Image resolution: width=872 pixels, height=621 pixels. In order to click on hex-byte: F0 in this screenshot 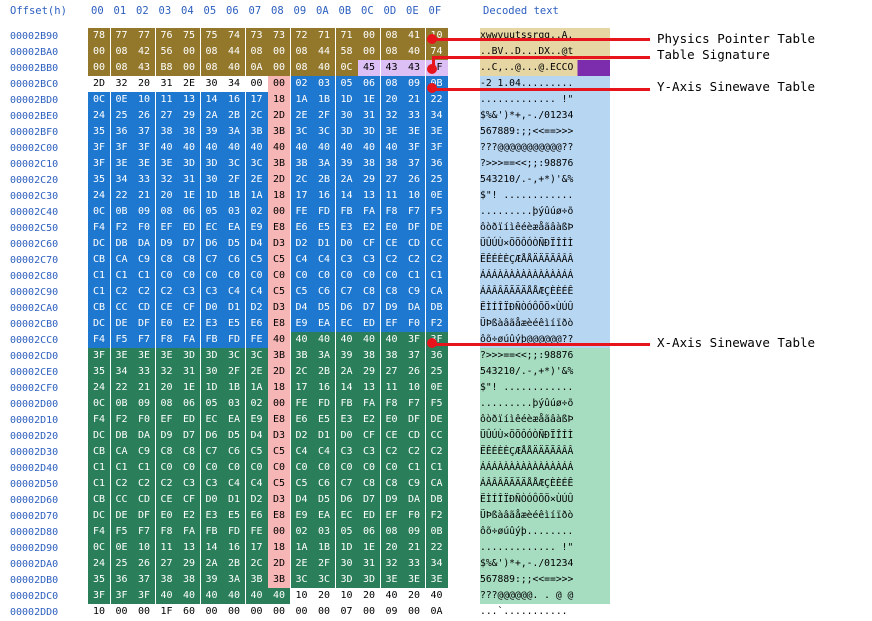, I will do `click(144, 420)`.